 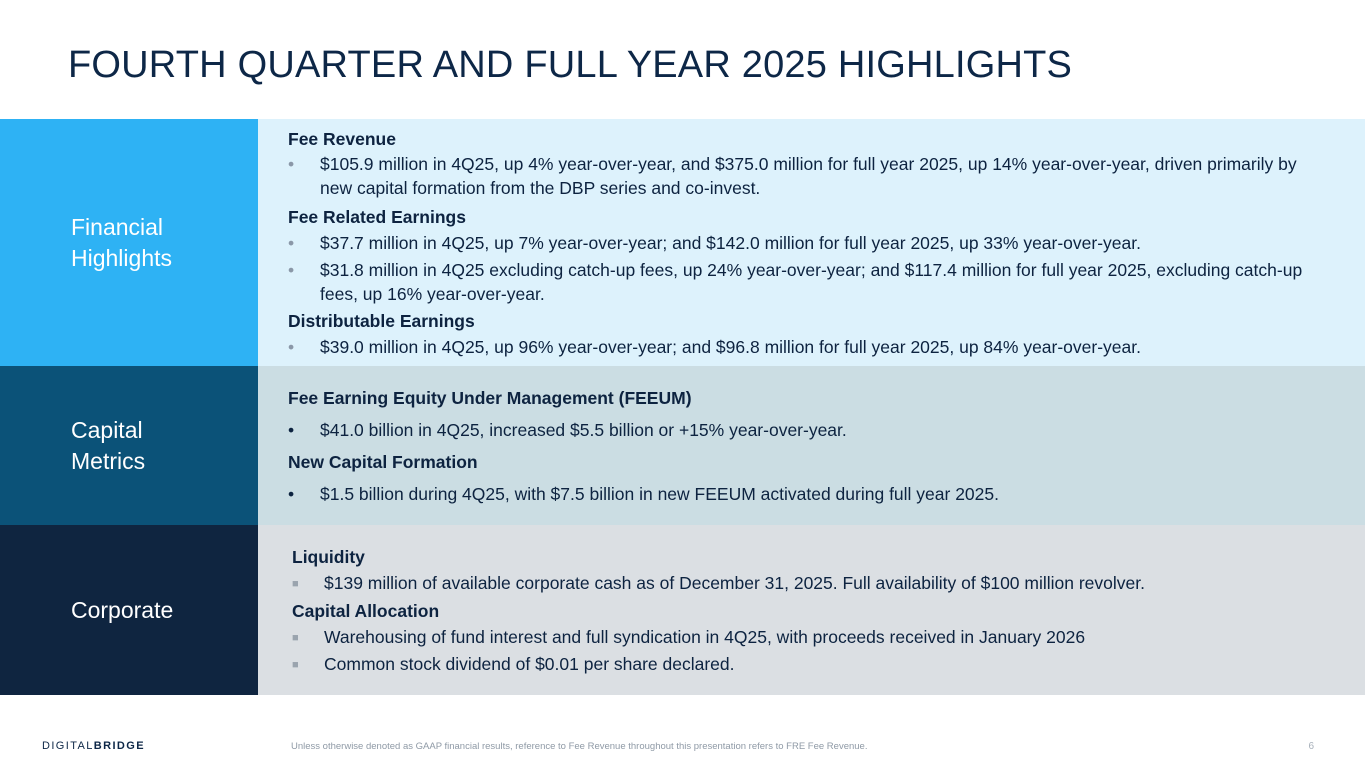 I want to click on fee-related-earnings-heading: Fee Related Earnings, so click(x=377, y=217).